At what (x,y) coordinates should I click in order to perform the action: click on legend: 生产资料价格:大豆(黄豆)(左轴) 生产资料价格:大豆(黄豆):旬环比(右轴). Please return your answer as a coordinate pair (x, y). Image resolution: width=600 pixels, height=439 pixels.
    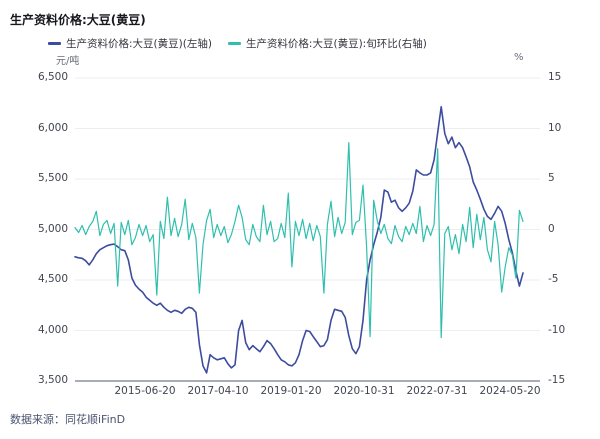
    Looking at the image, I should click on (237, 43).